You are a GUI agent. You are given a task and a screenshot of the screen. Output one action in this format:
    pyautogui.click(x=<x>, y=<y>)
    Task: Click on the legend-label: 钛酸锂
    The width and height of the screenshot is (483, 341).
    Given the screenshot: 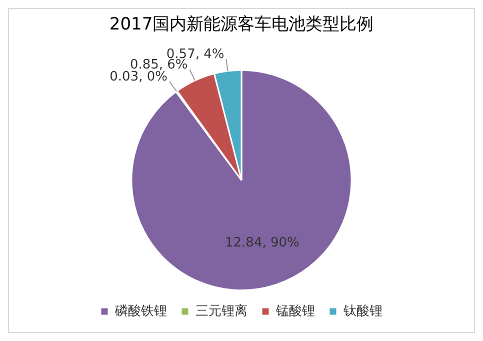 What is the action you would take?
    pyautogui.click(x=362, y=311)
    